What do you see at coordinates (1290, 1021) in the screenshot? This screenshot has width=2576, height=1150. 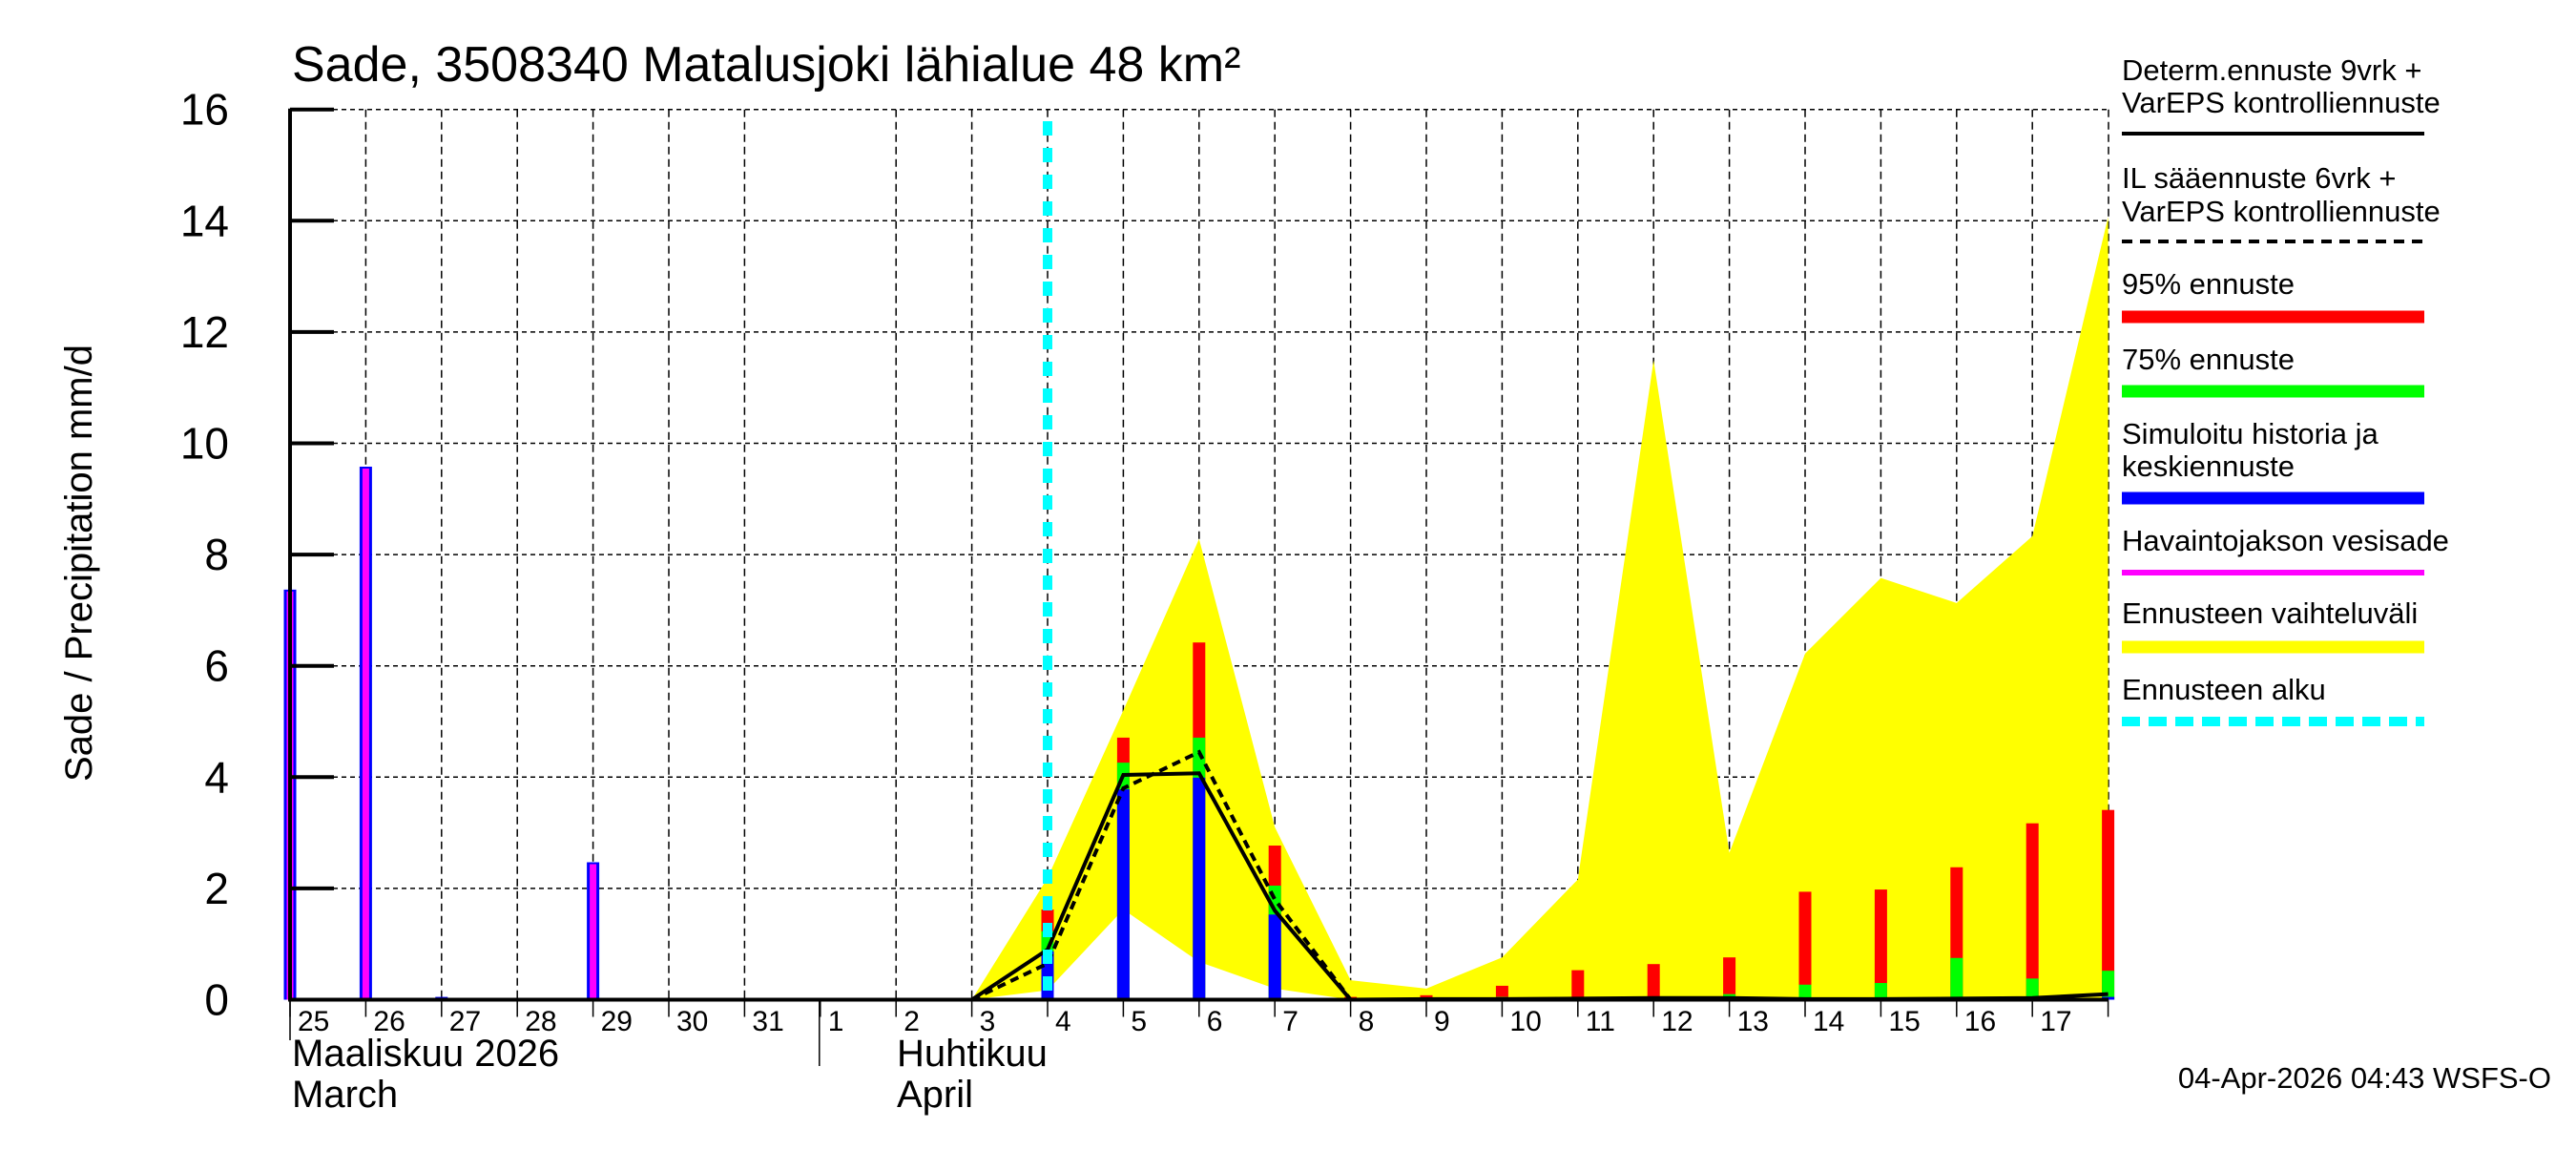 I see `x-tick-label: 7` at bounding box center [1290, 1021].